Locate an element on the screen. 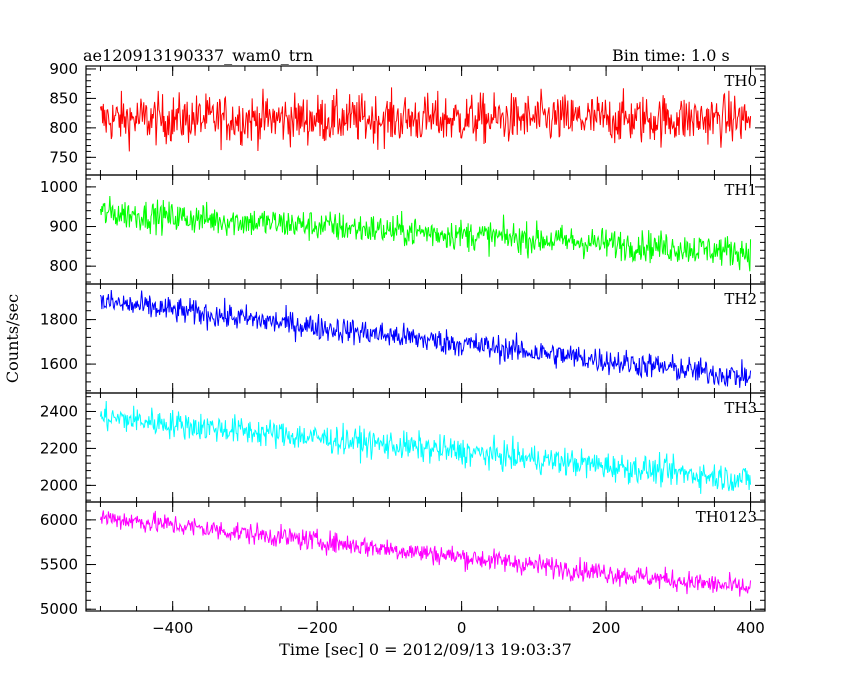 The width and height of the screenshot is (850, 680). y-tick-label: 5000 is located at coordinates (59, 609).